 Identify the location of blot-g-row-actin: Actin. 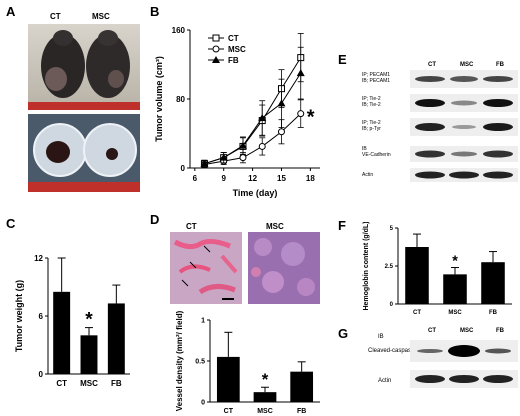
(385, 381).